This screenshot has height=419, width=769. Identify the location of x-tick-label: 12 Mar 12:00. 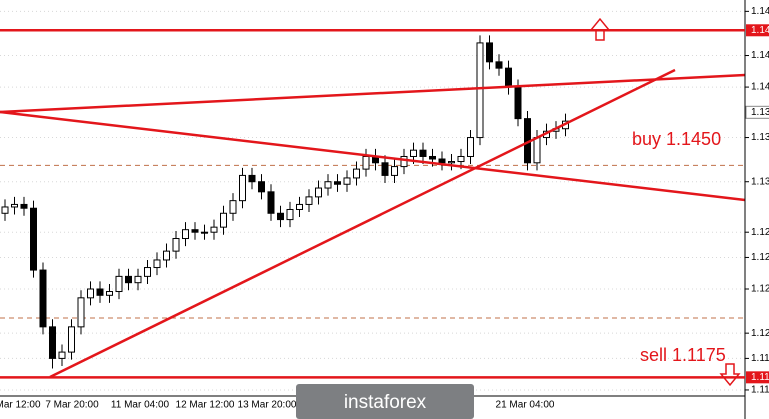
(205, 405).